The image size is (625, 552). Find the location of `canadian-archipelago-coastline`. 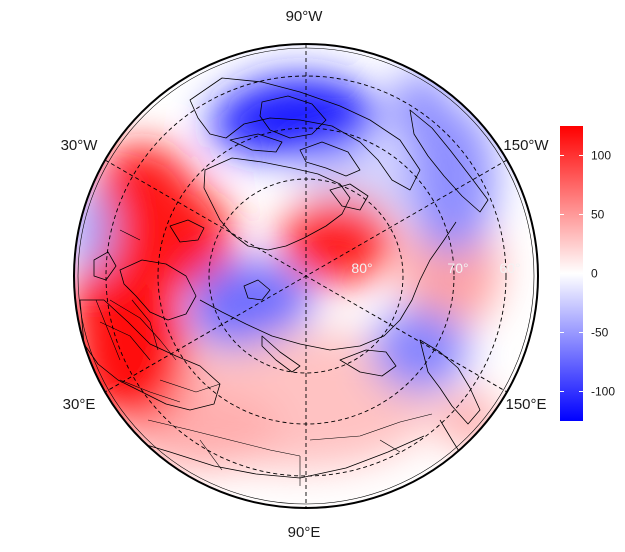

canadian-archipelago-coastline is located at coordinates (299, 172).